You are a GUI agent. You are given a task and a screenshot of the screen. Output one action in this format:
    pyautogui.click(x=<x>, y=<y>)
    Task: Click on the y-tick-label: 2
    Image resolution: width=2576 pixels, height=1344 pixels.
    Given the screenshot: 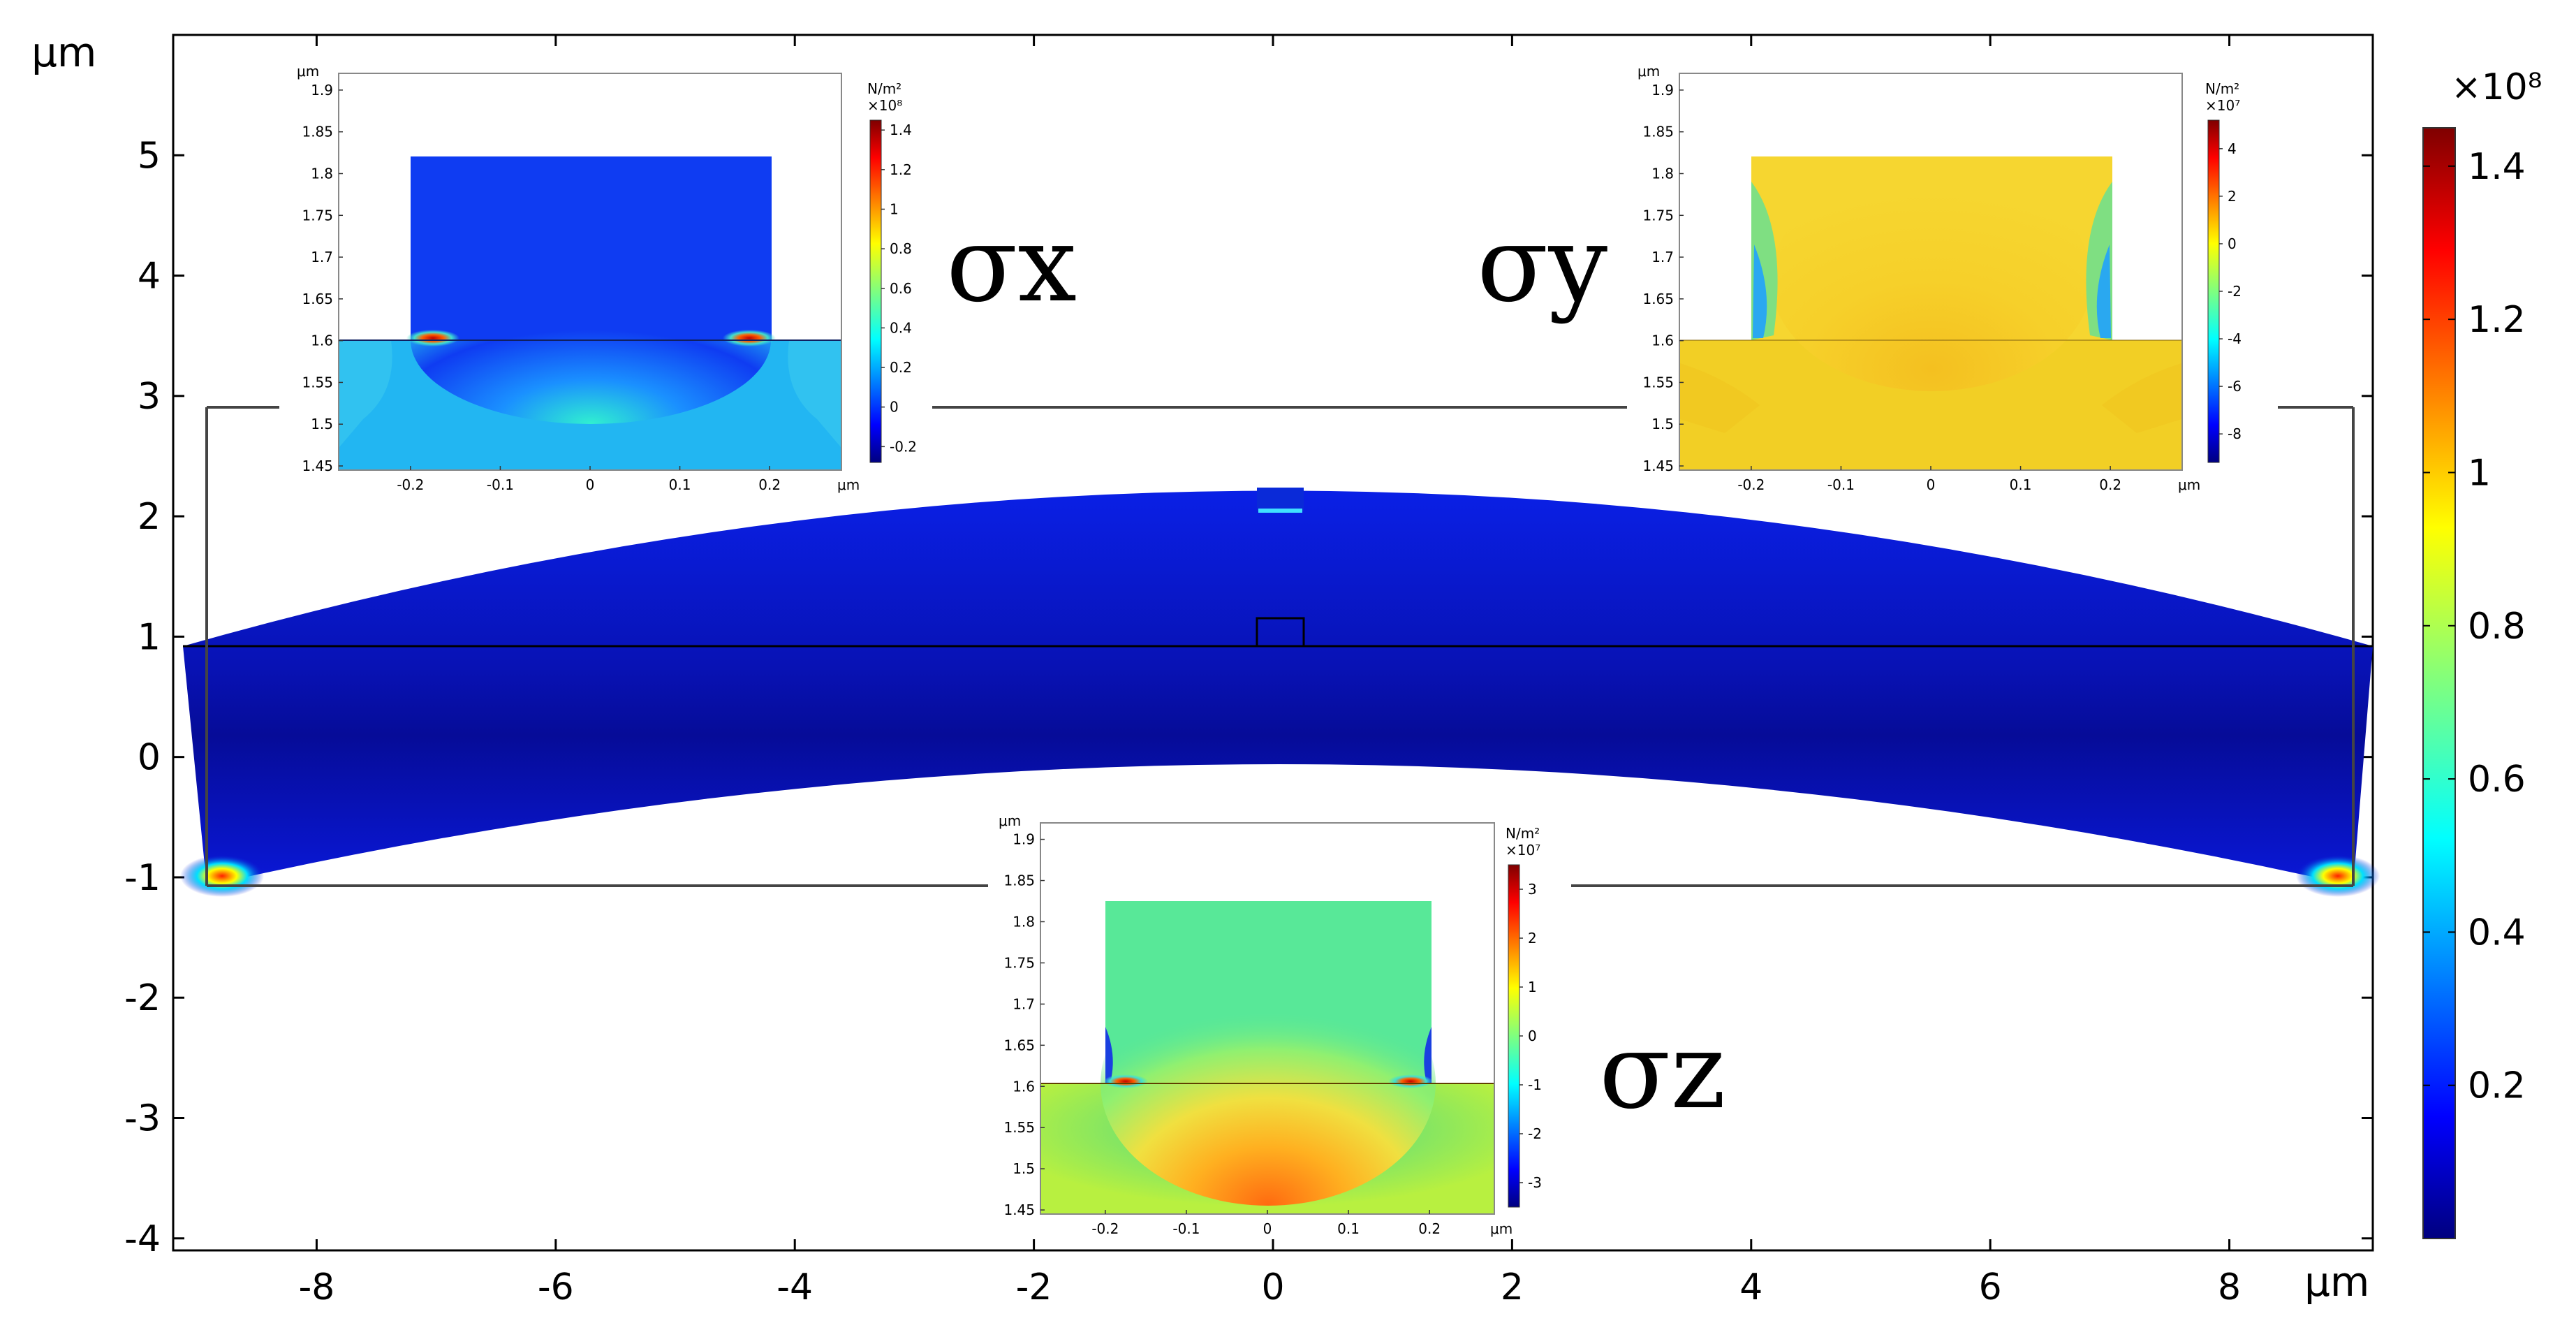 What is the action you would take?
    pyautogui.click(x=149, y=517)
    